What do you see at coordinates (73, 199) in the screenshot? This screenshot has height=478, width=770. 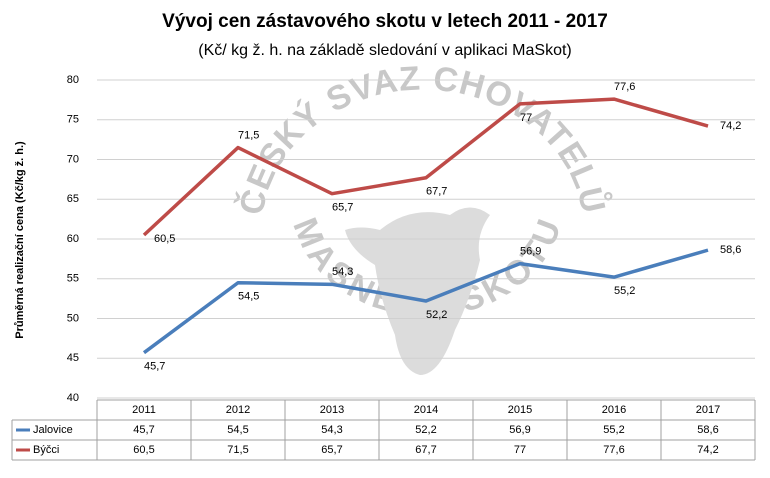 I see `y-tick-label: 65` at bounding box center [73, 199].